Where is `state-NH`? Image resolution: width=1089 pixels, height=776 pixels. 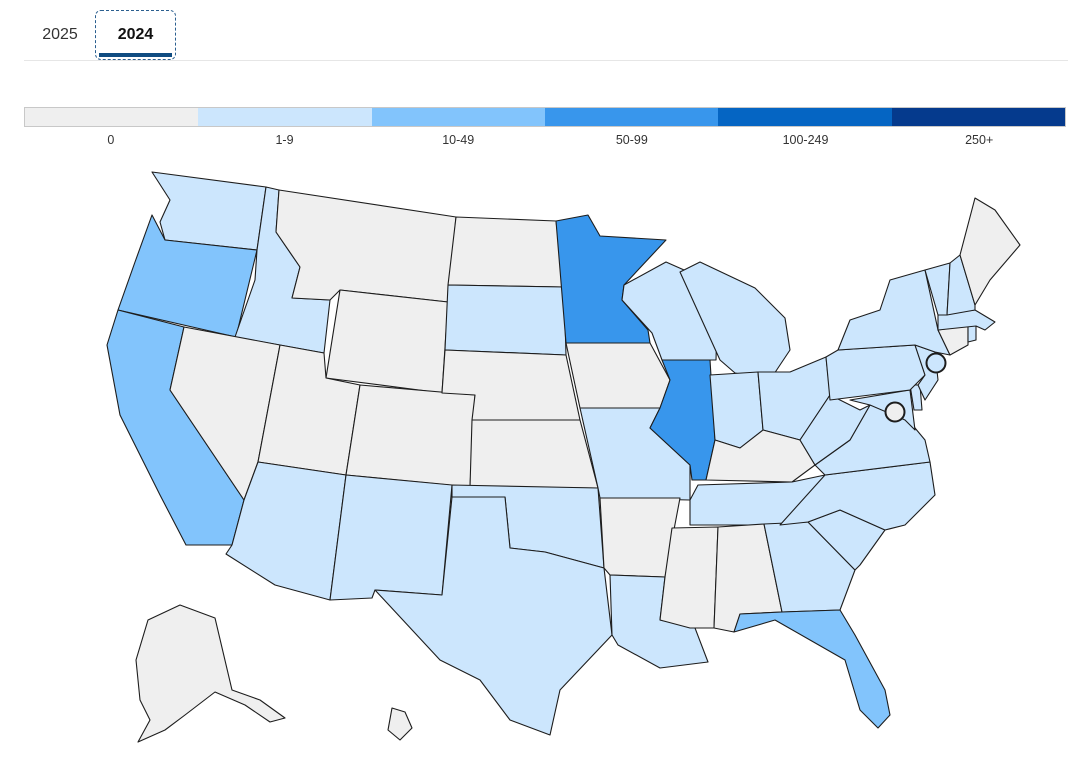
state-NH is located at coordinates (961, 285).